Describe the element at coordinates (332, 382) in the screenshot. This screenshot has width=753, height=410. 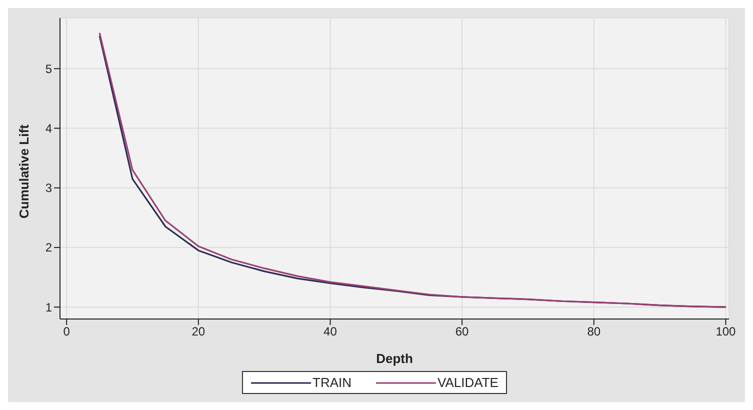
I see `legend-label: TRAIN` at that location.